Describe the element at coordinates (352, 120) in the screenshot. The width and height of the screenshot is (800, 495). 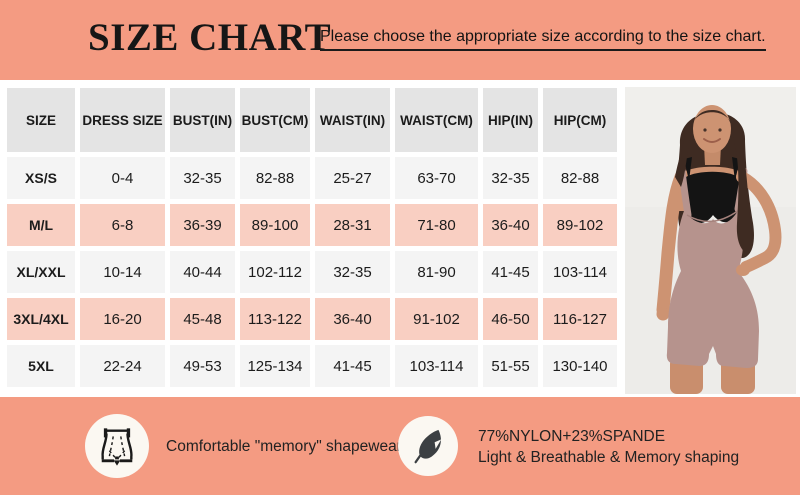
I see `header-cell-waist-in: WAIST(IN)` at that location.